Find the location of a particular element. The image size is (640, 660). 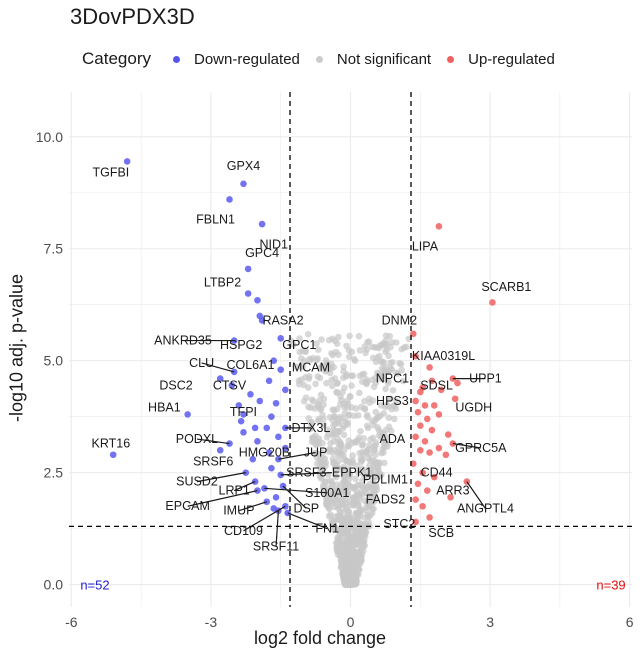

legend-title: Category is located at coordinates (116, 58).